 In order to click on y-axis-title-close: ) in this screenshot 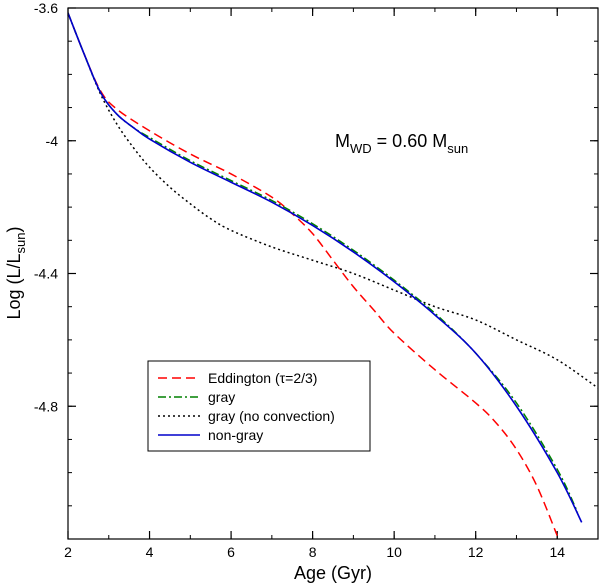, I will do `click(14, 229)`.